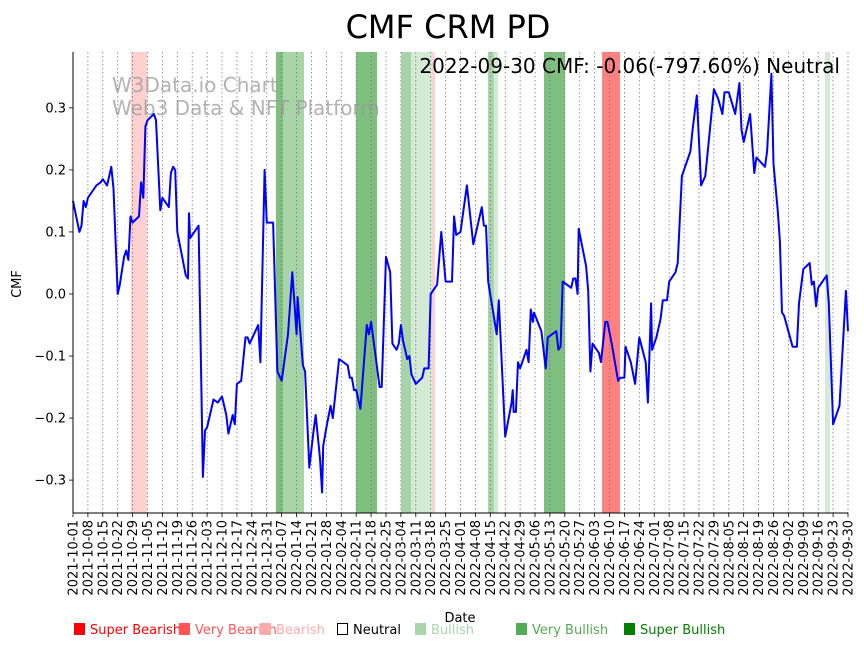  Describe the element at coordinates (416, 558) in the screenshot. I see `x-tick-label: 2022-03-11` at that location.